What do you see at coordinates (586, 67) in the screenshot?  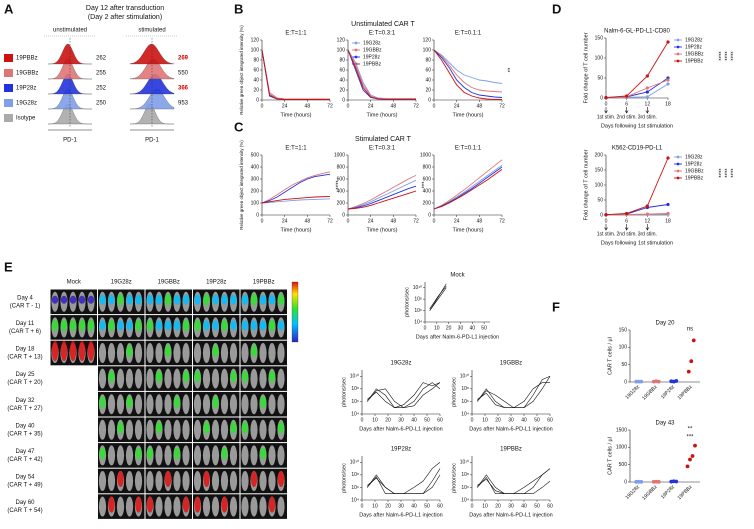 I see `y-axis-label: Fold change of T cell number` at bounding box center [586, 67].